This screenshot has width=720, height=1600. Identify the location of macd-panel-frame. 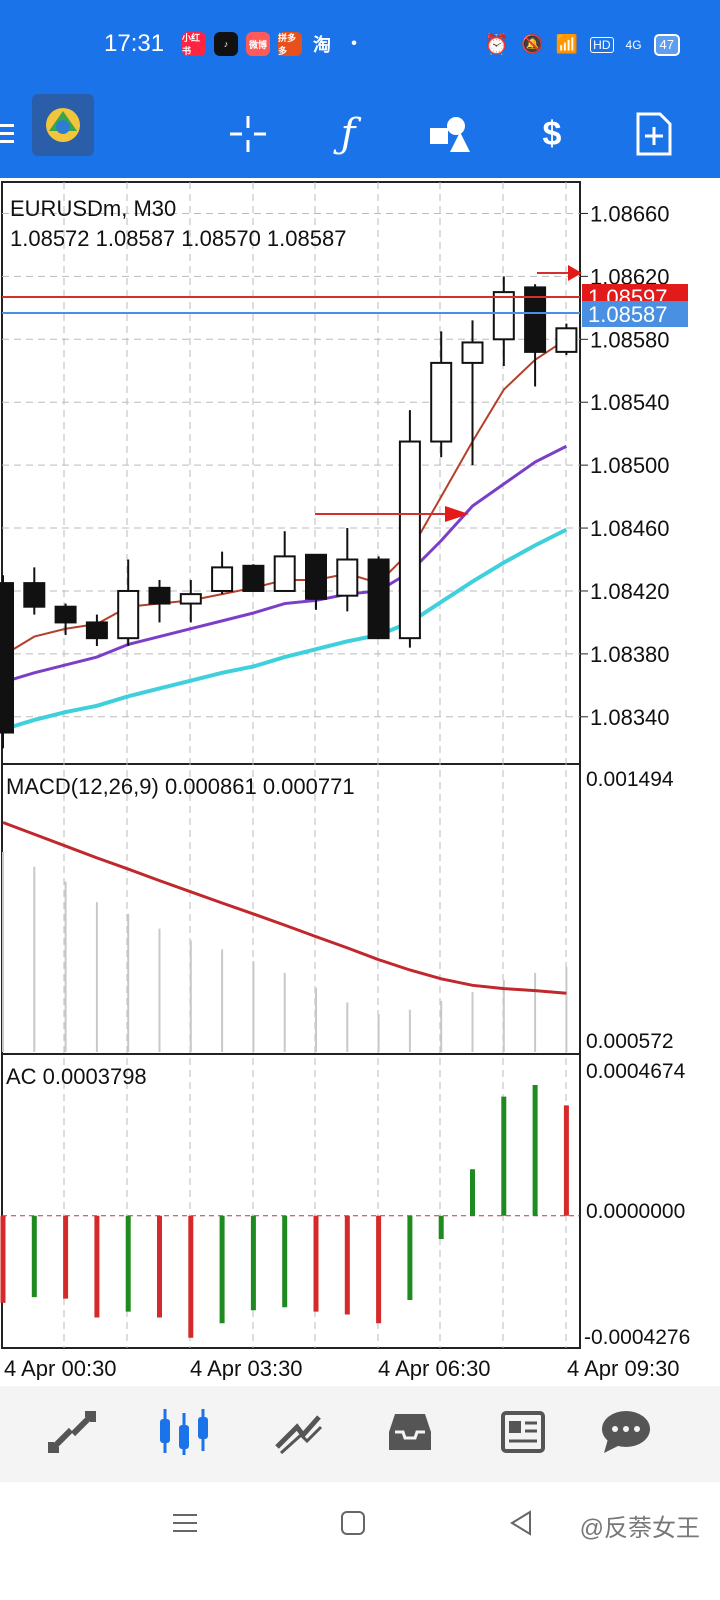
(291, 909).